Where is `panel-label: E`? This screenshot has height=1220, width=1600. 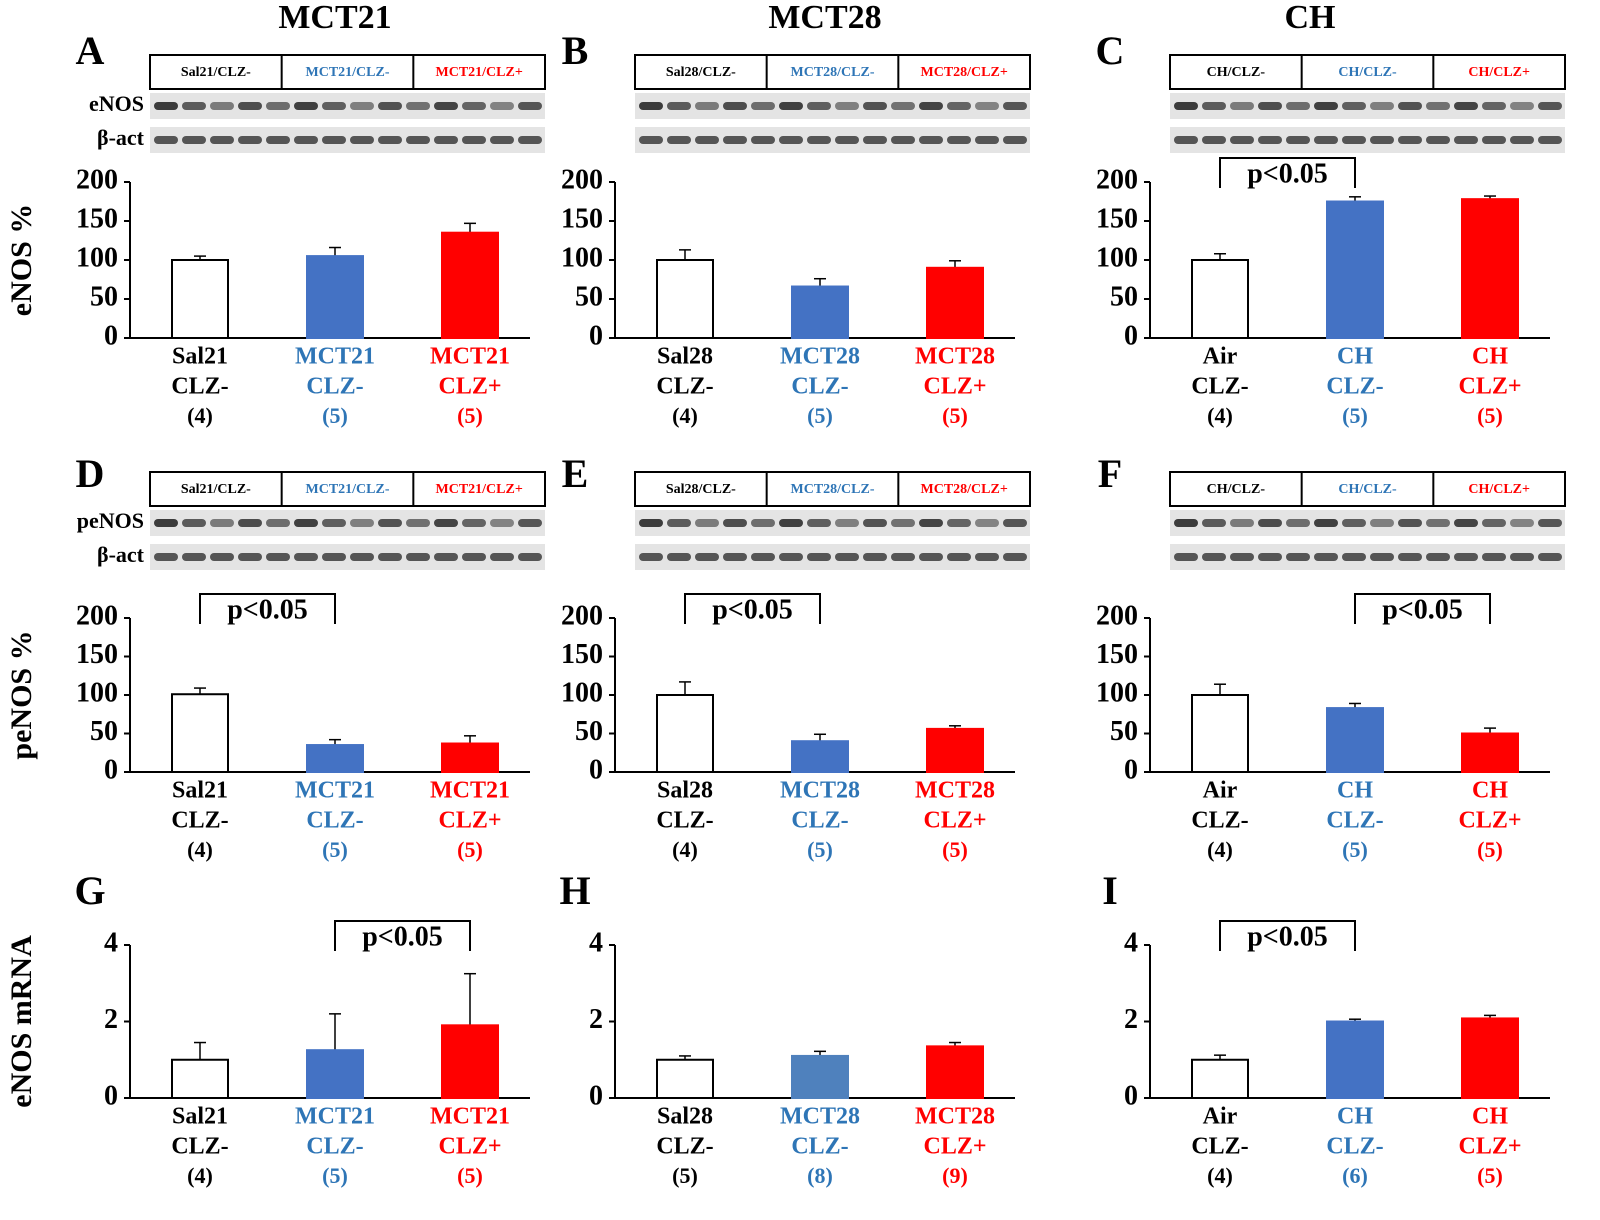 panel-label: E is located at coordinates (575, 473).